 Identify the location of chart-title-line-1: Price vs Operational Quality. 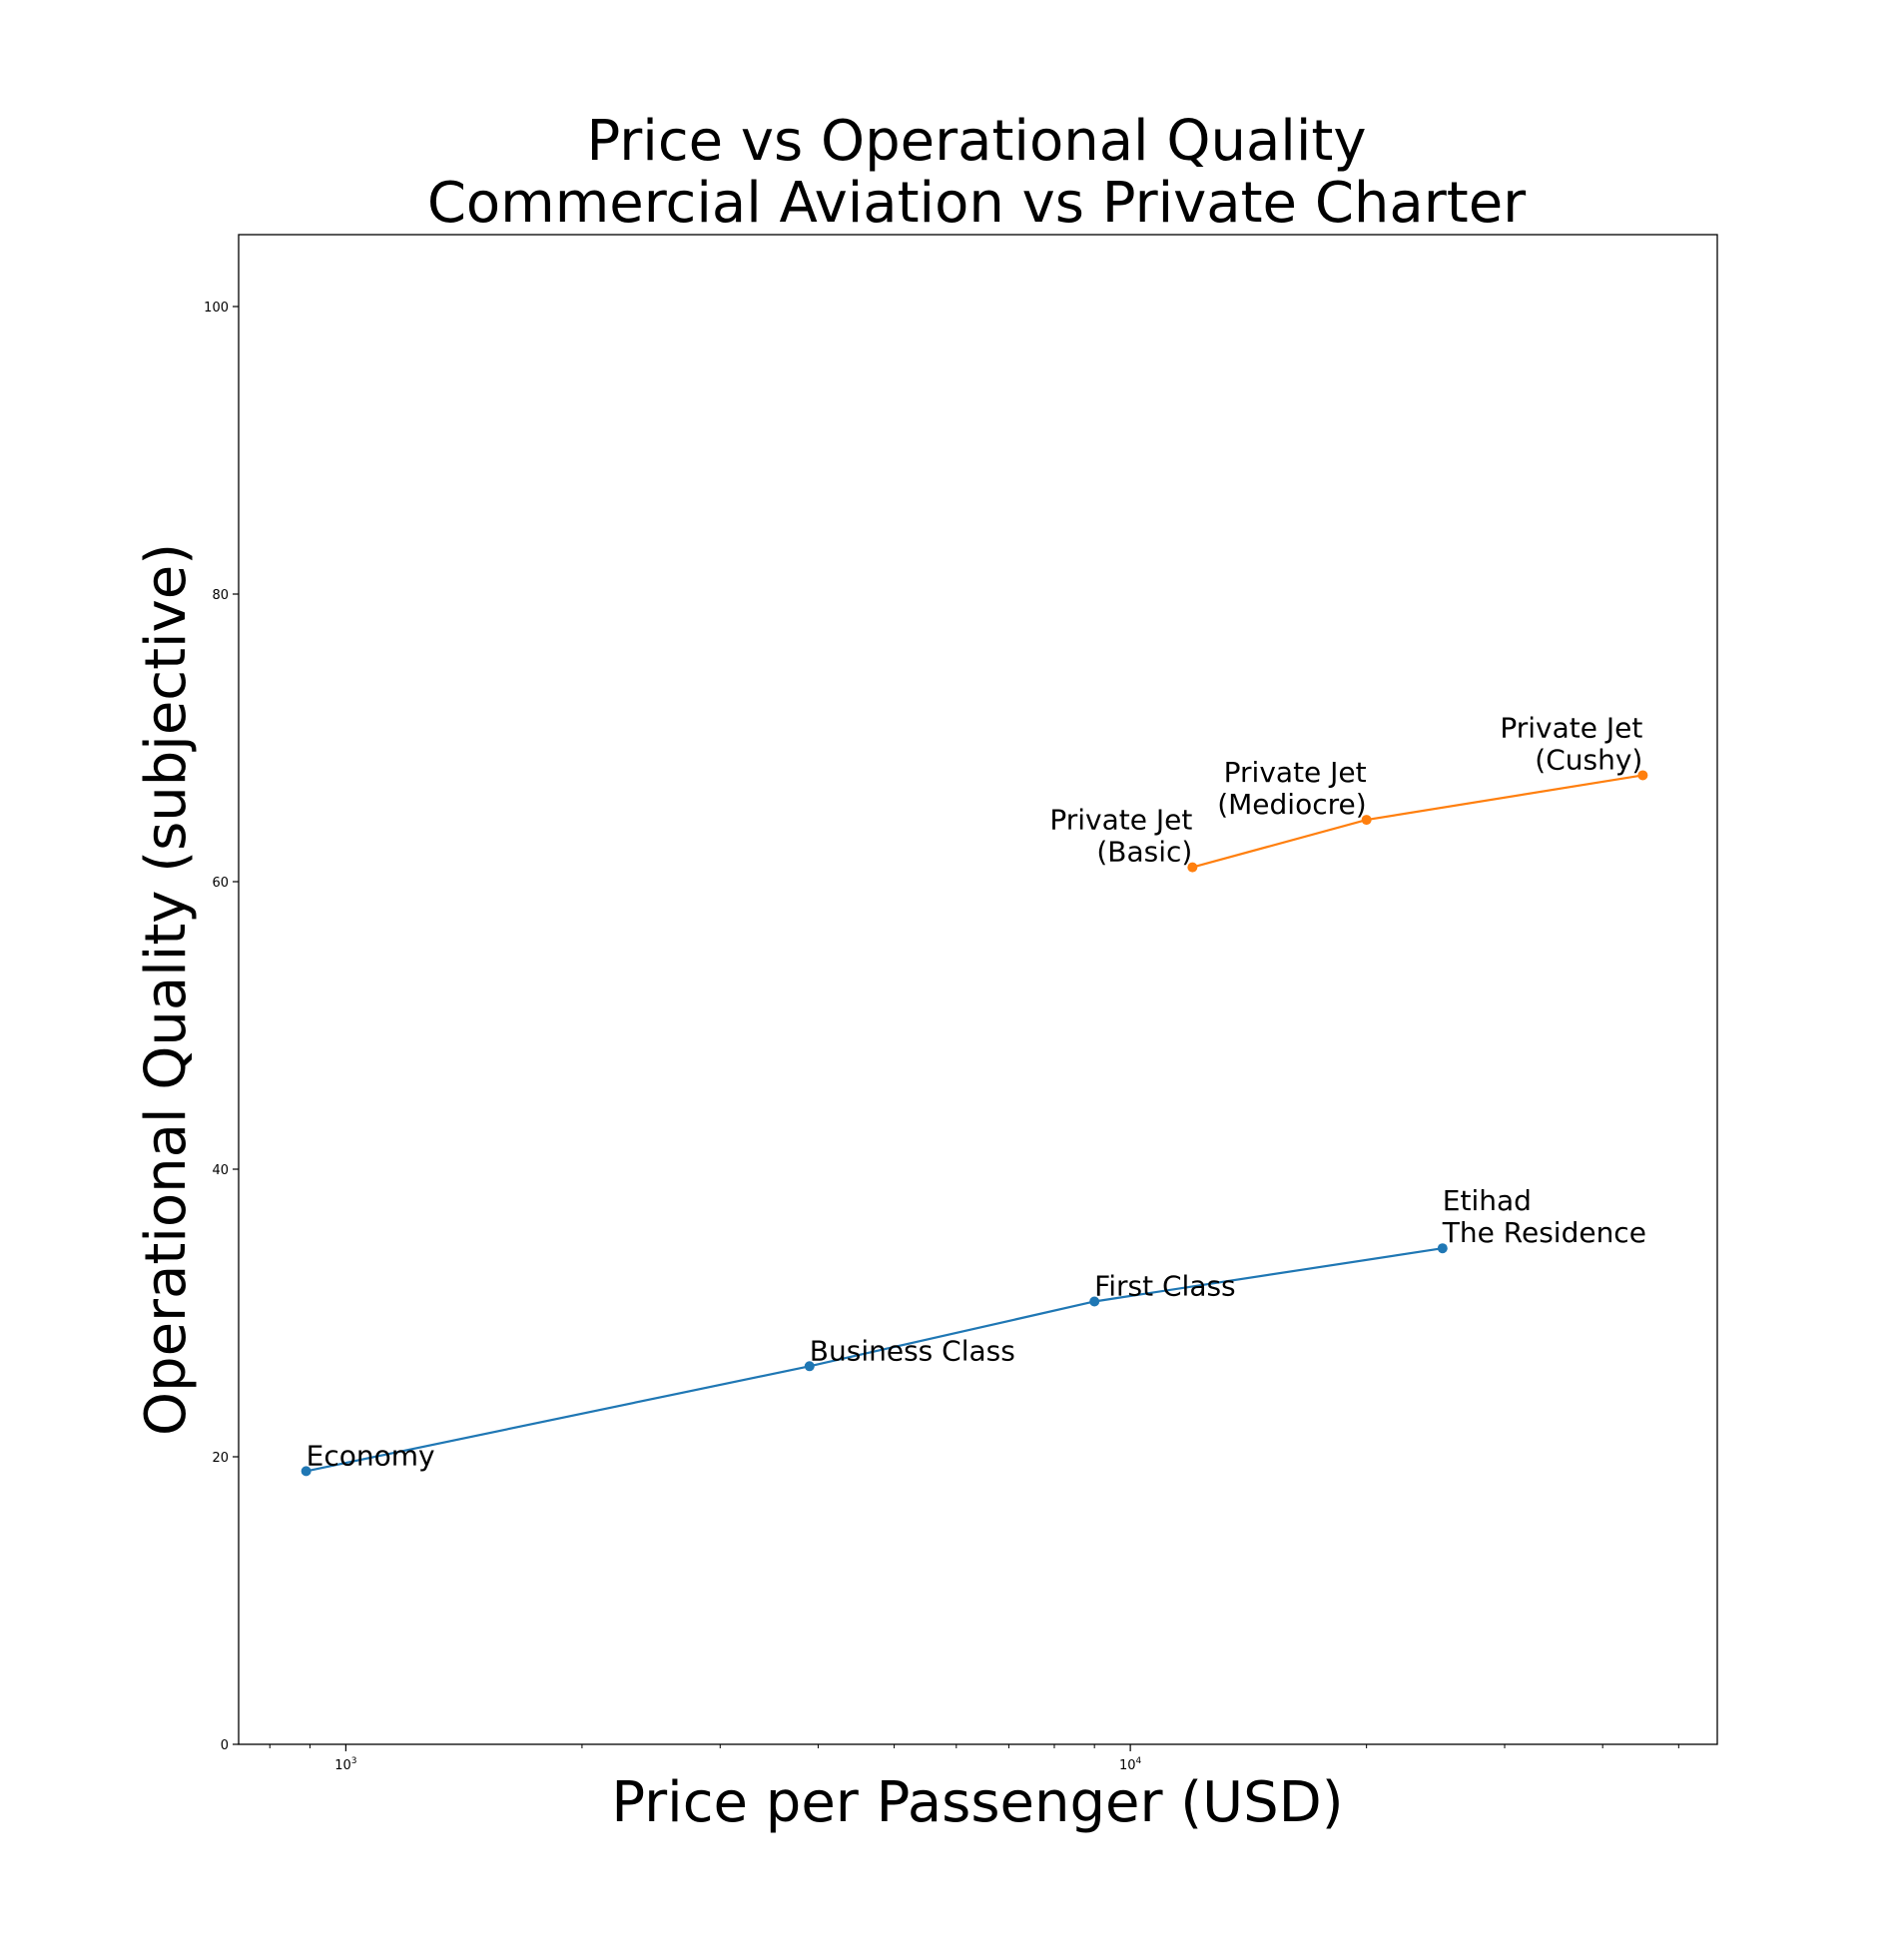
(977, 141).